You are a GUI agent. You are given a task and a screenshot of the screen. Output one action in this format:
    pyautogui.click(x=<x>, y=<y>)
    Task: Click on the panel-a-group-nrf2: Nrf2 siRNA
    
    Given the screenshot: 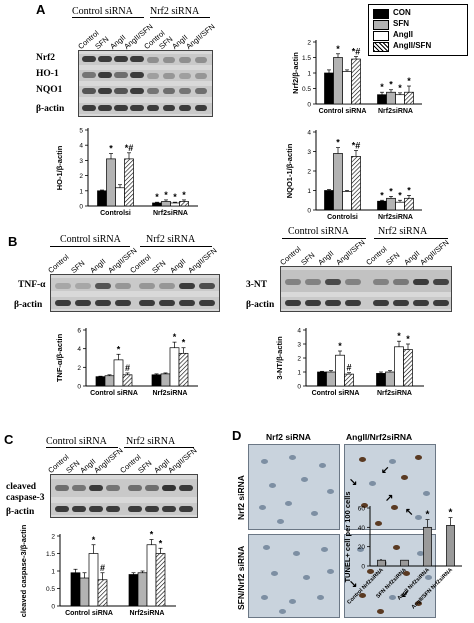 What is the action you would take?
    pyautogui.click(x=175, y=11)
    